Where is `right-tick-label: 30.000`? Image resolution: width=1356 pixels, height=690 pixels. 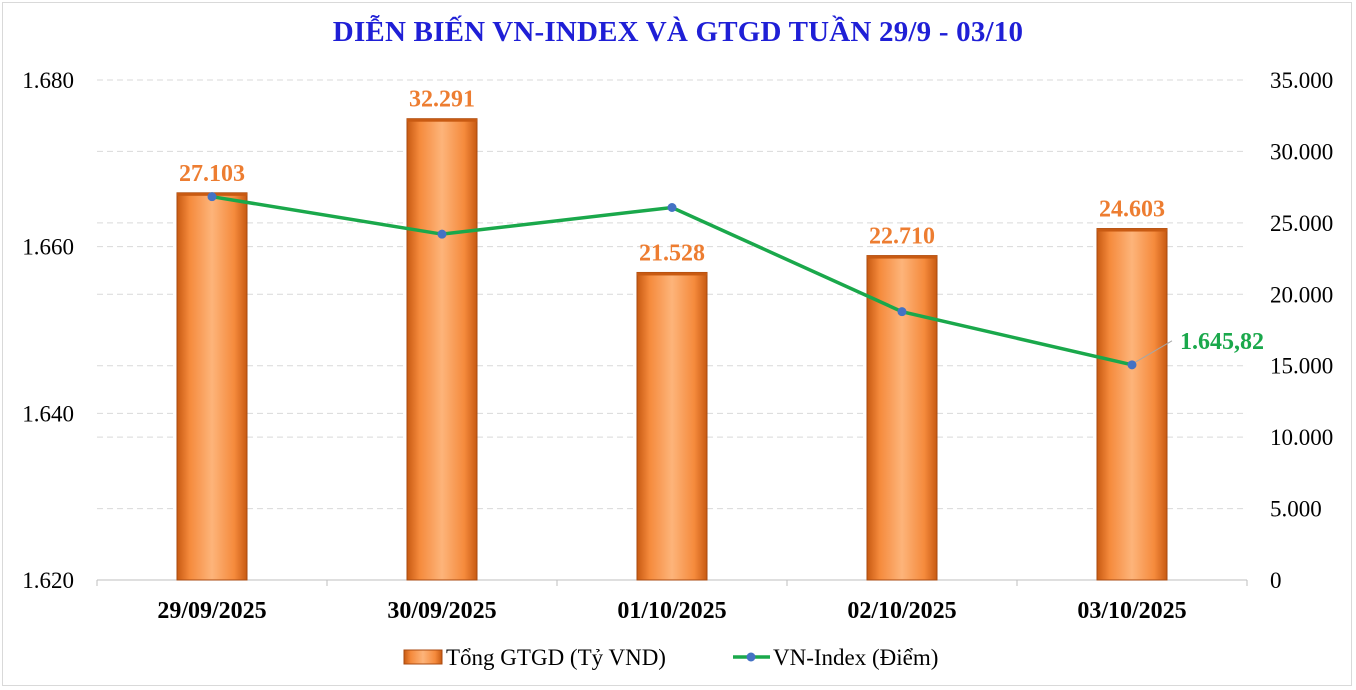 right-tick-label: 30.000 is located at coordinates (1301, 151).